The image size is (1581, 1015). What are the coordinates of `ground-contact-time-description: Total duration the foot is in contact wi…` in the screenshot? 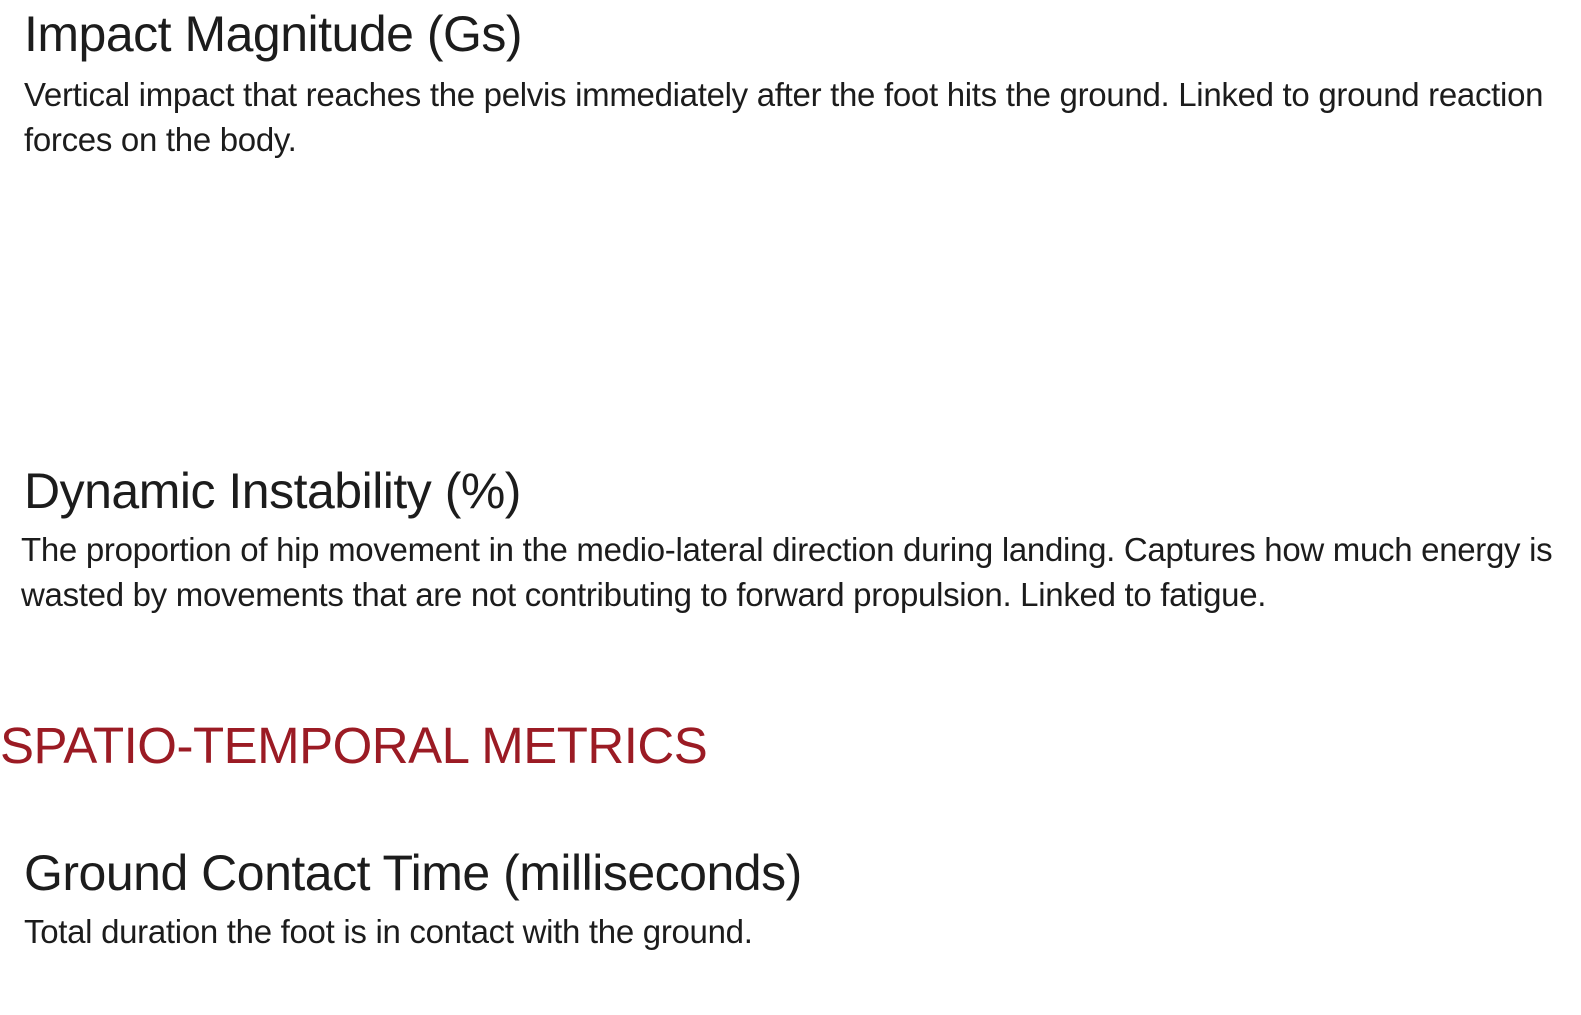 It's located at (388, 931).